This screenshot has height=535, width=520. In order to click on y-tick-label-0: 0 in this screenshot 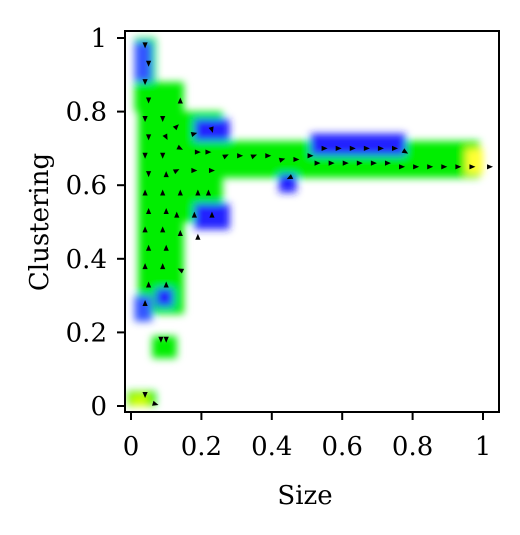, I will do `click(98, 407)`.